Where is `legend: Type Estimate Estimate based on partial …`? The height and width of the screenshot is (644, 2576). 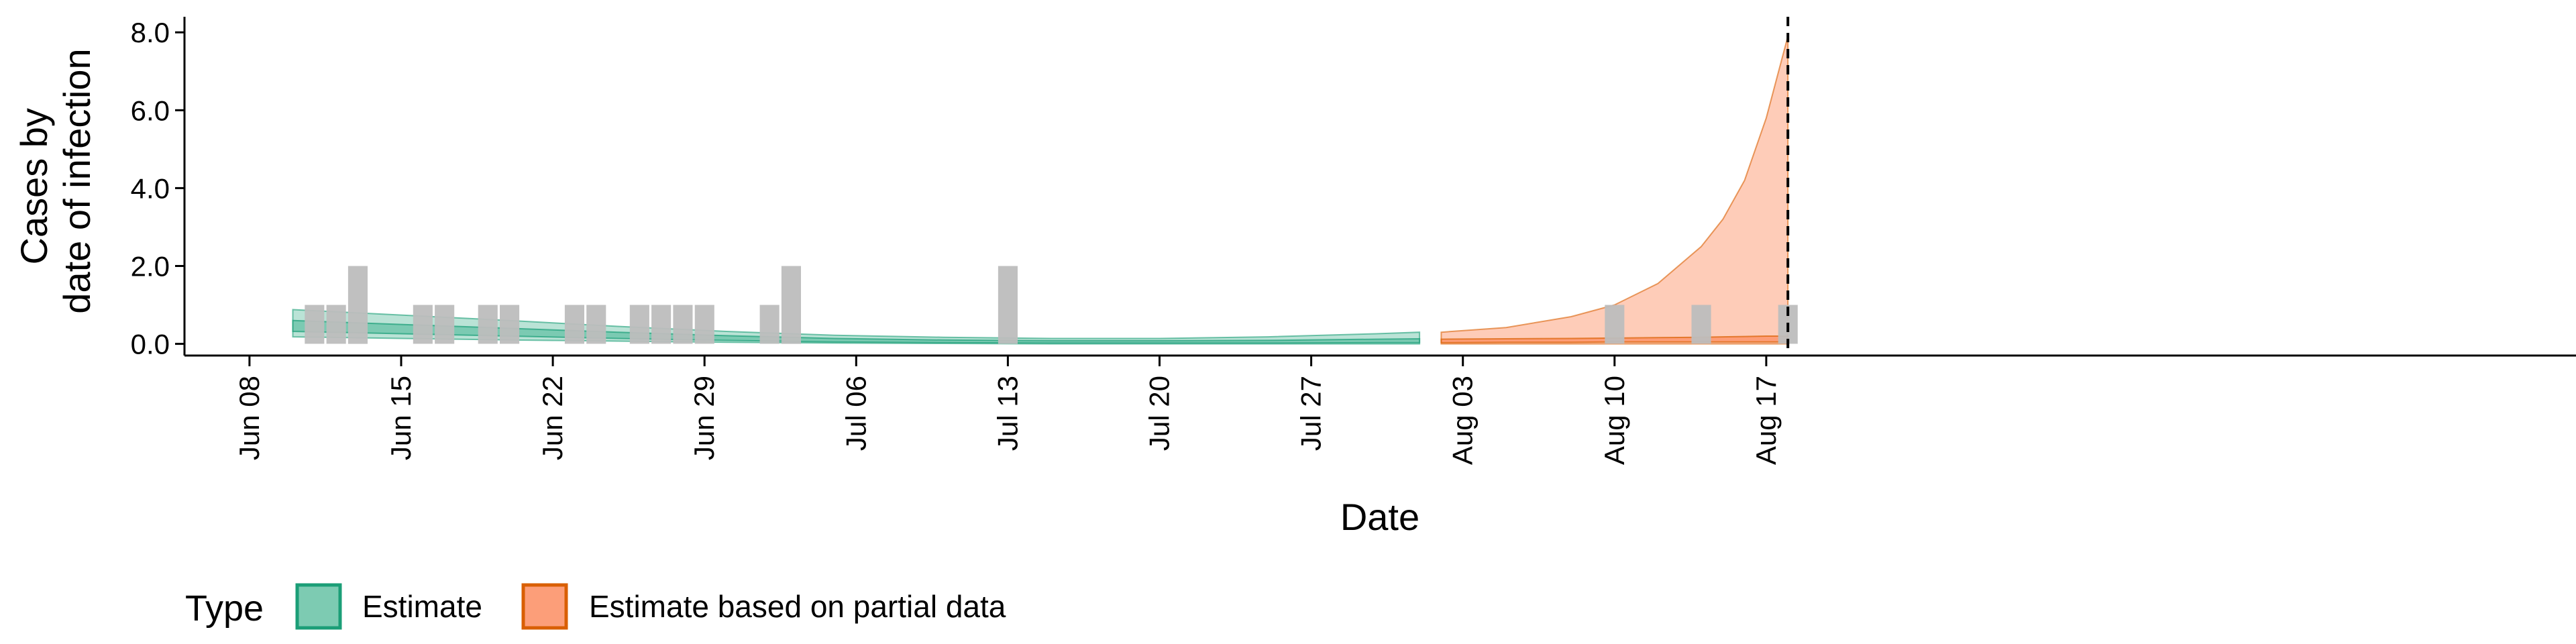
legend: Type Estimate Estimate based on partial … is located at coordinates (595, 606).